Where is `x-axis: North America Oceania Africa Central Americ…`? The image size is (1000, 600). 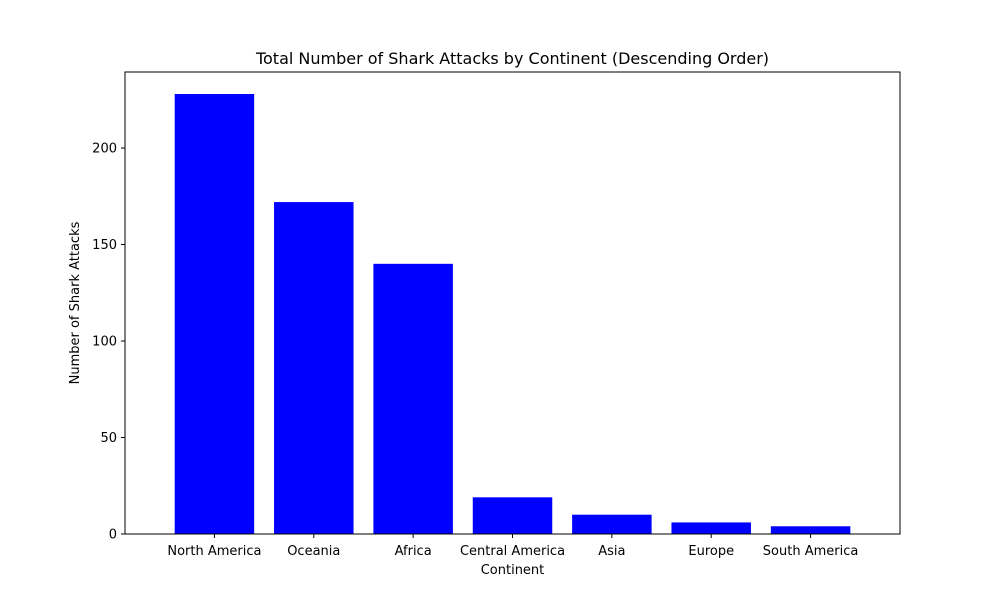
x-axis: North America Oceania Africa Central Americ… is located at coordinates (512, 546).